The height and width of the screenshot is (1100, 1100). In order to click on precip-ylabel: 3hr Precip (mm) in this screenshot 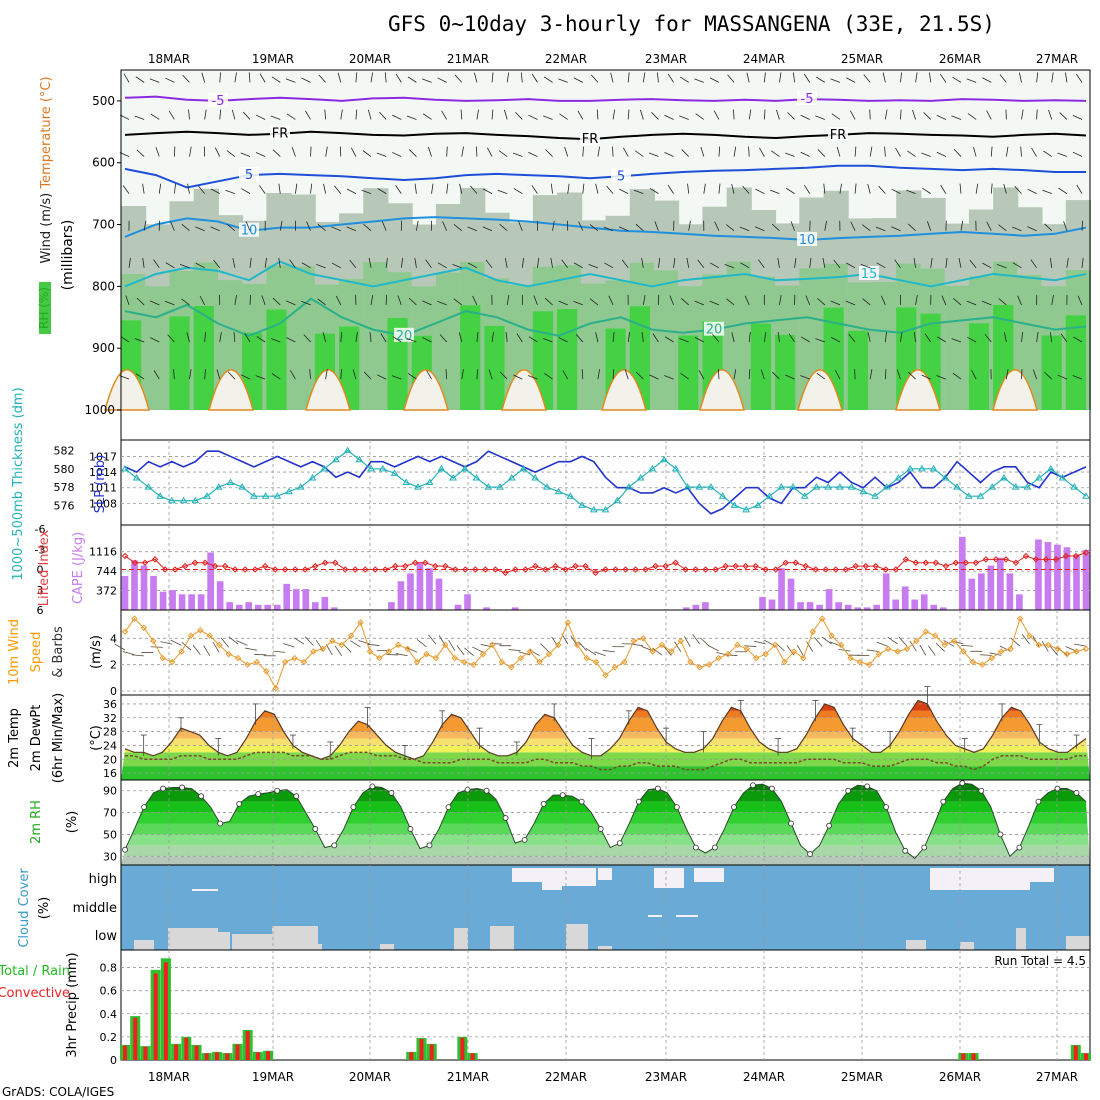, I will do `click(72, 1004)`.